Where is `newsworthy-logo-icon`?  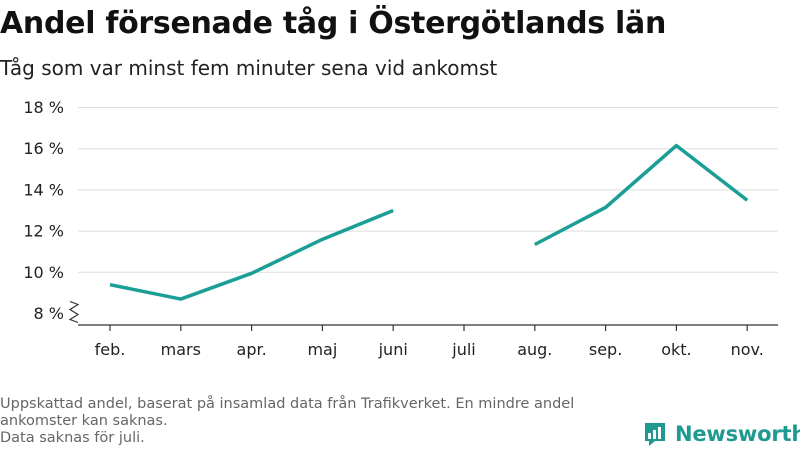
newsworthy-logo-icon is located at coordinates (655, 434).